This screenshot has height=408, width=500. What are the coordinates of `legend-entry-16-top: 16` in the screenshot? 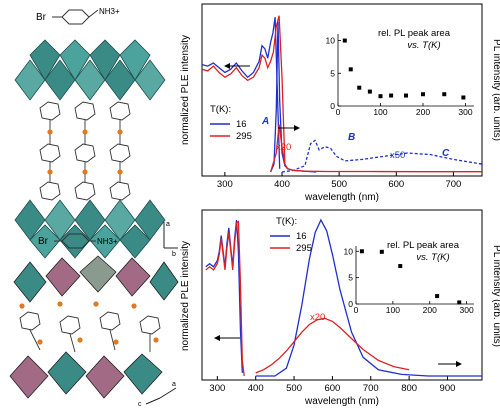 It's located at (241, 124).